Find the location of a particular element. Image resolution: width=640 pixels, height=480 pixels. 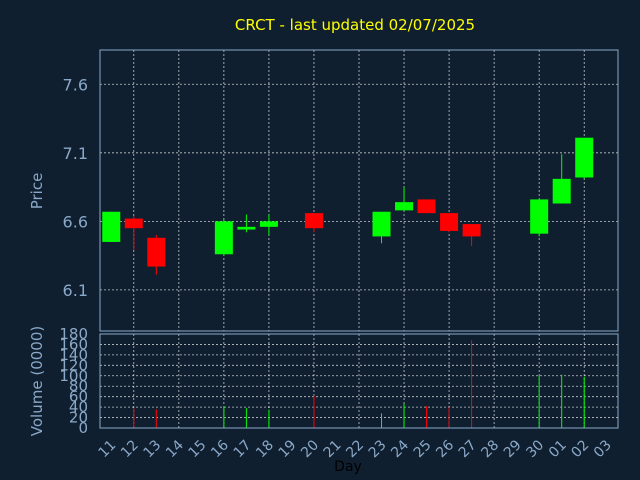

price-y-tick-label: 7.6 is located at coordinates (75, 84).